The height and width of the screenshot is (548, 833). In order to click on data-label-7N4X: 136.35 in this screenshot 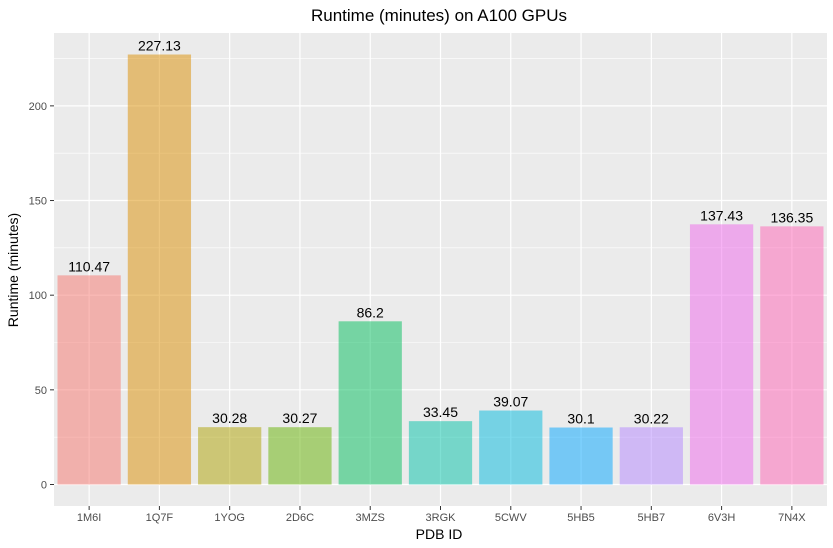, I will do `click(791, 217)`.